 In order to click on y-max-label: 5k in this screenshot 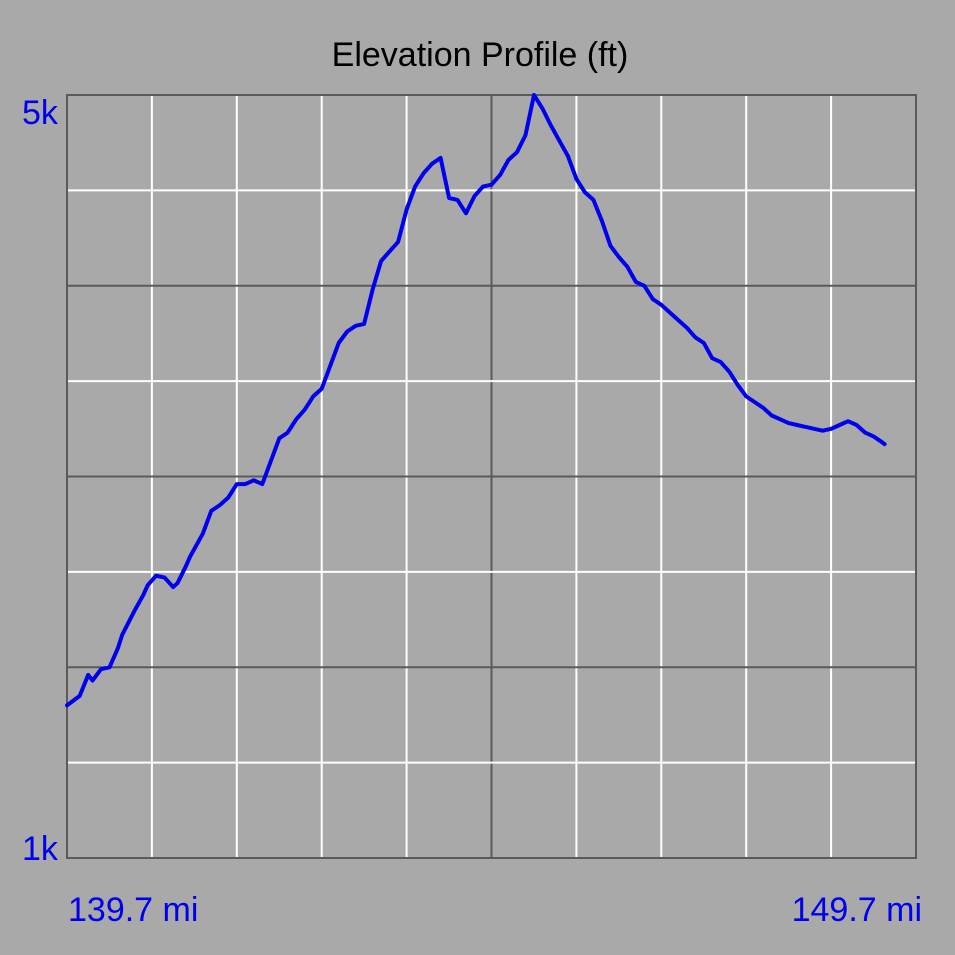, I will do `click(40, 113)`.